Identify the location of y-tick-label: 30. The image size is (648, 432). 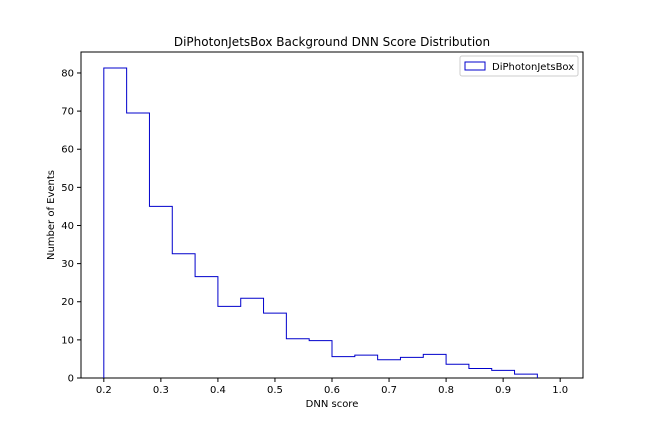
(67, 264).